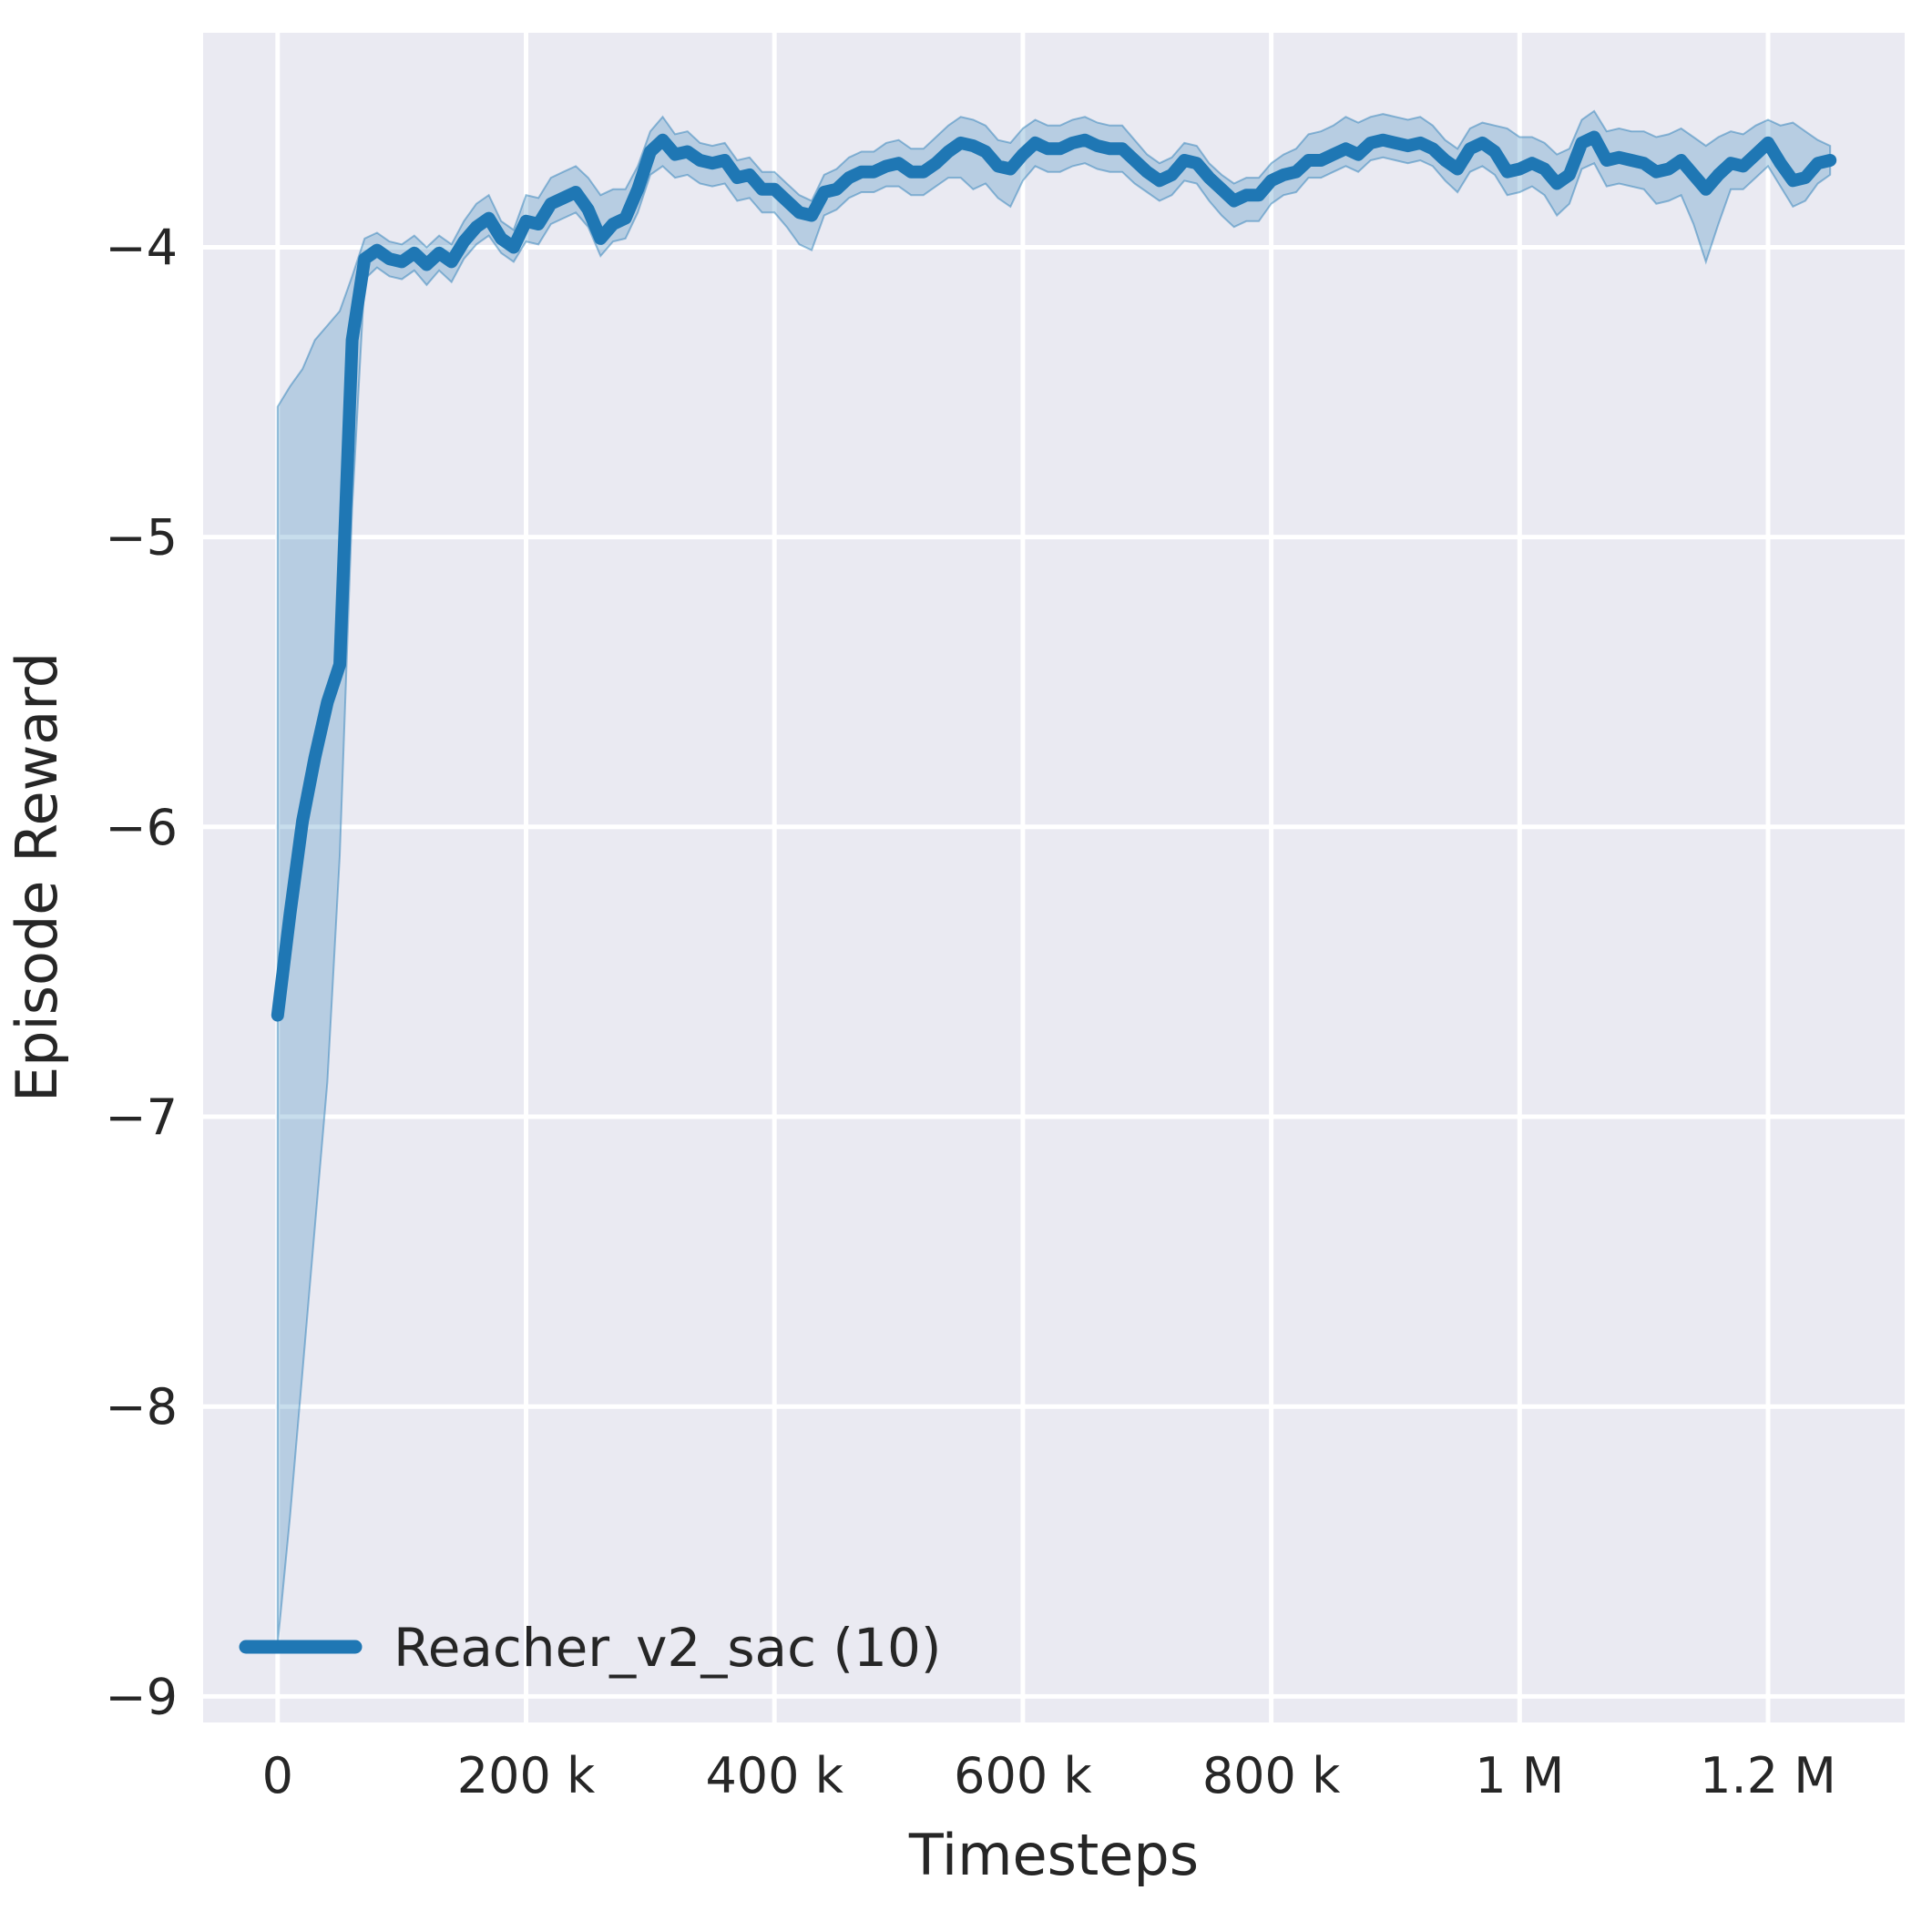 This screenshot has width=1932, height=1911. Describe the element at coordinates (141, 827) in the screenshot. I see `y-tick-label: −6` at that location.